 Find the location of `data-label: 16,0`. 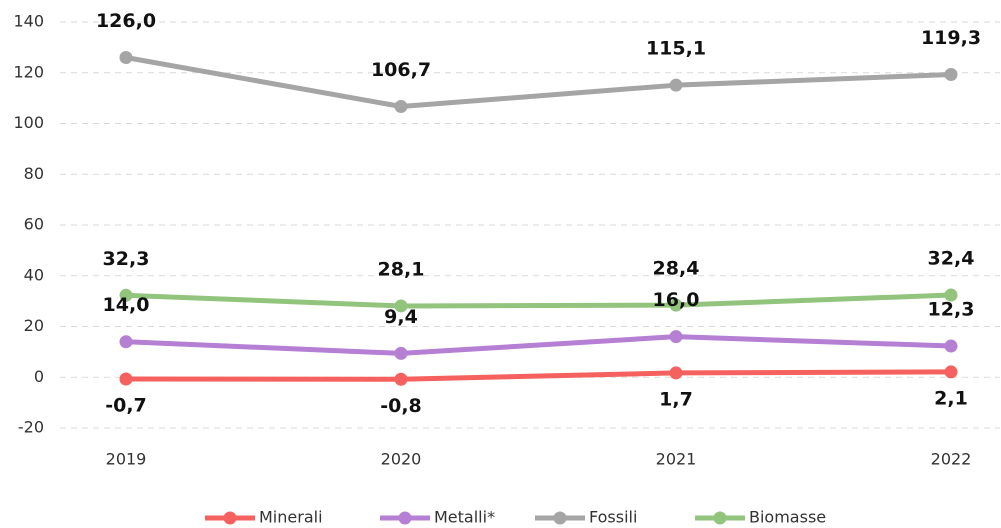

data-label: 16,0 is located at coordinates (676, 300).